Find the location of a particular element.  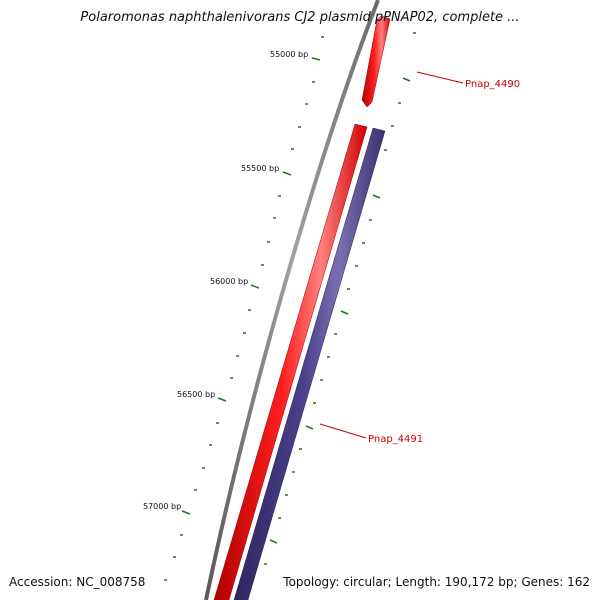

gene-label-pnap-4490: Pnap_4490 is located at coordinates (492, 84).